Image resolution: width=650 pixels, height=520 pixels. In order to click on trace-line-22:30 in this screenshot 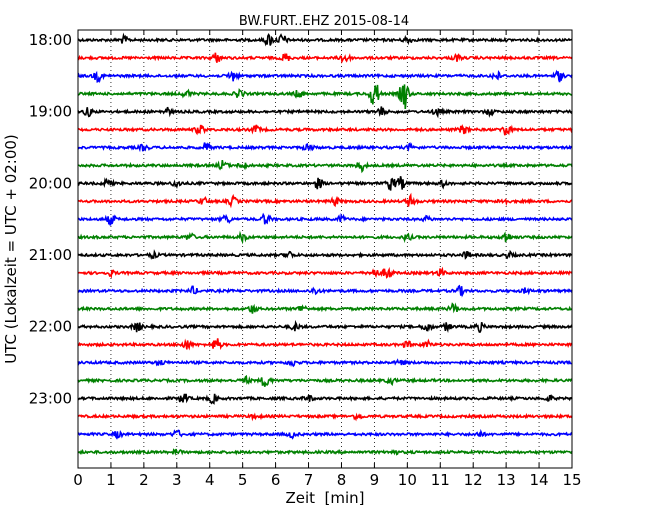, I will do `click(325, 363)`.